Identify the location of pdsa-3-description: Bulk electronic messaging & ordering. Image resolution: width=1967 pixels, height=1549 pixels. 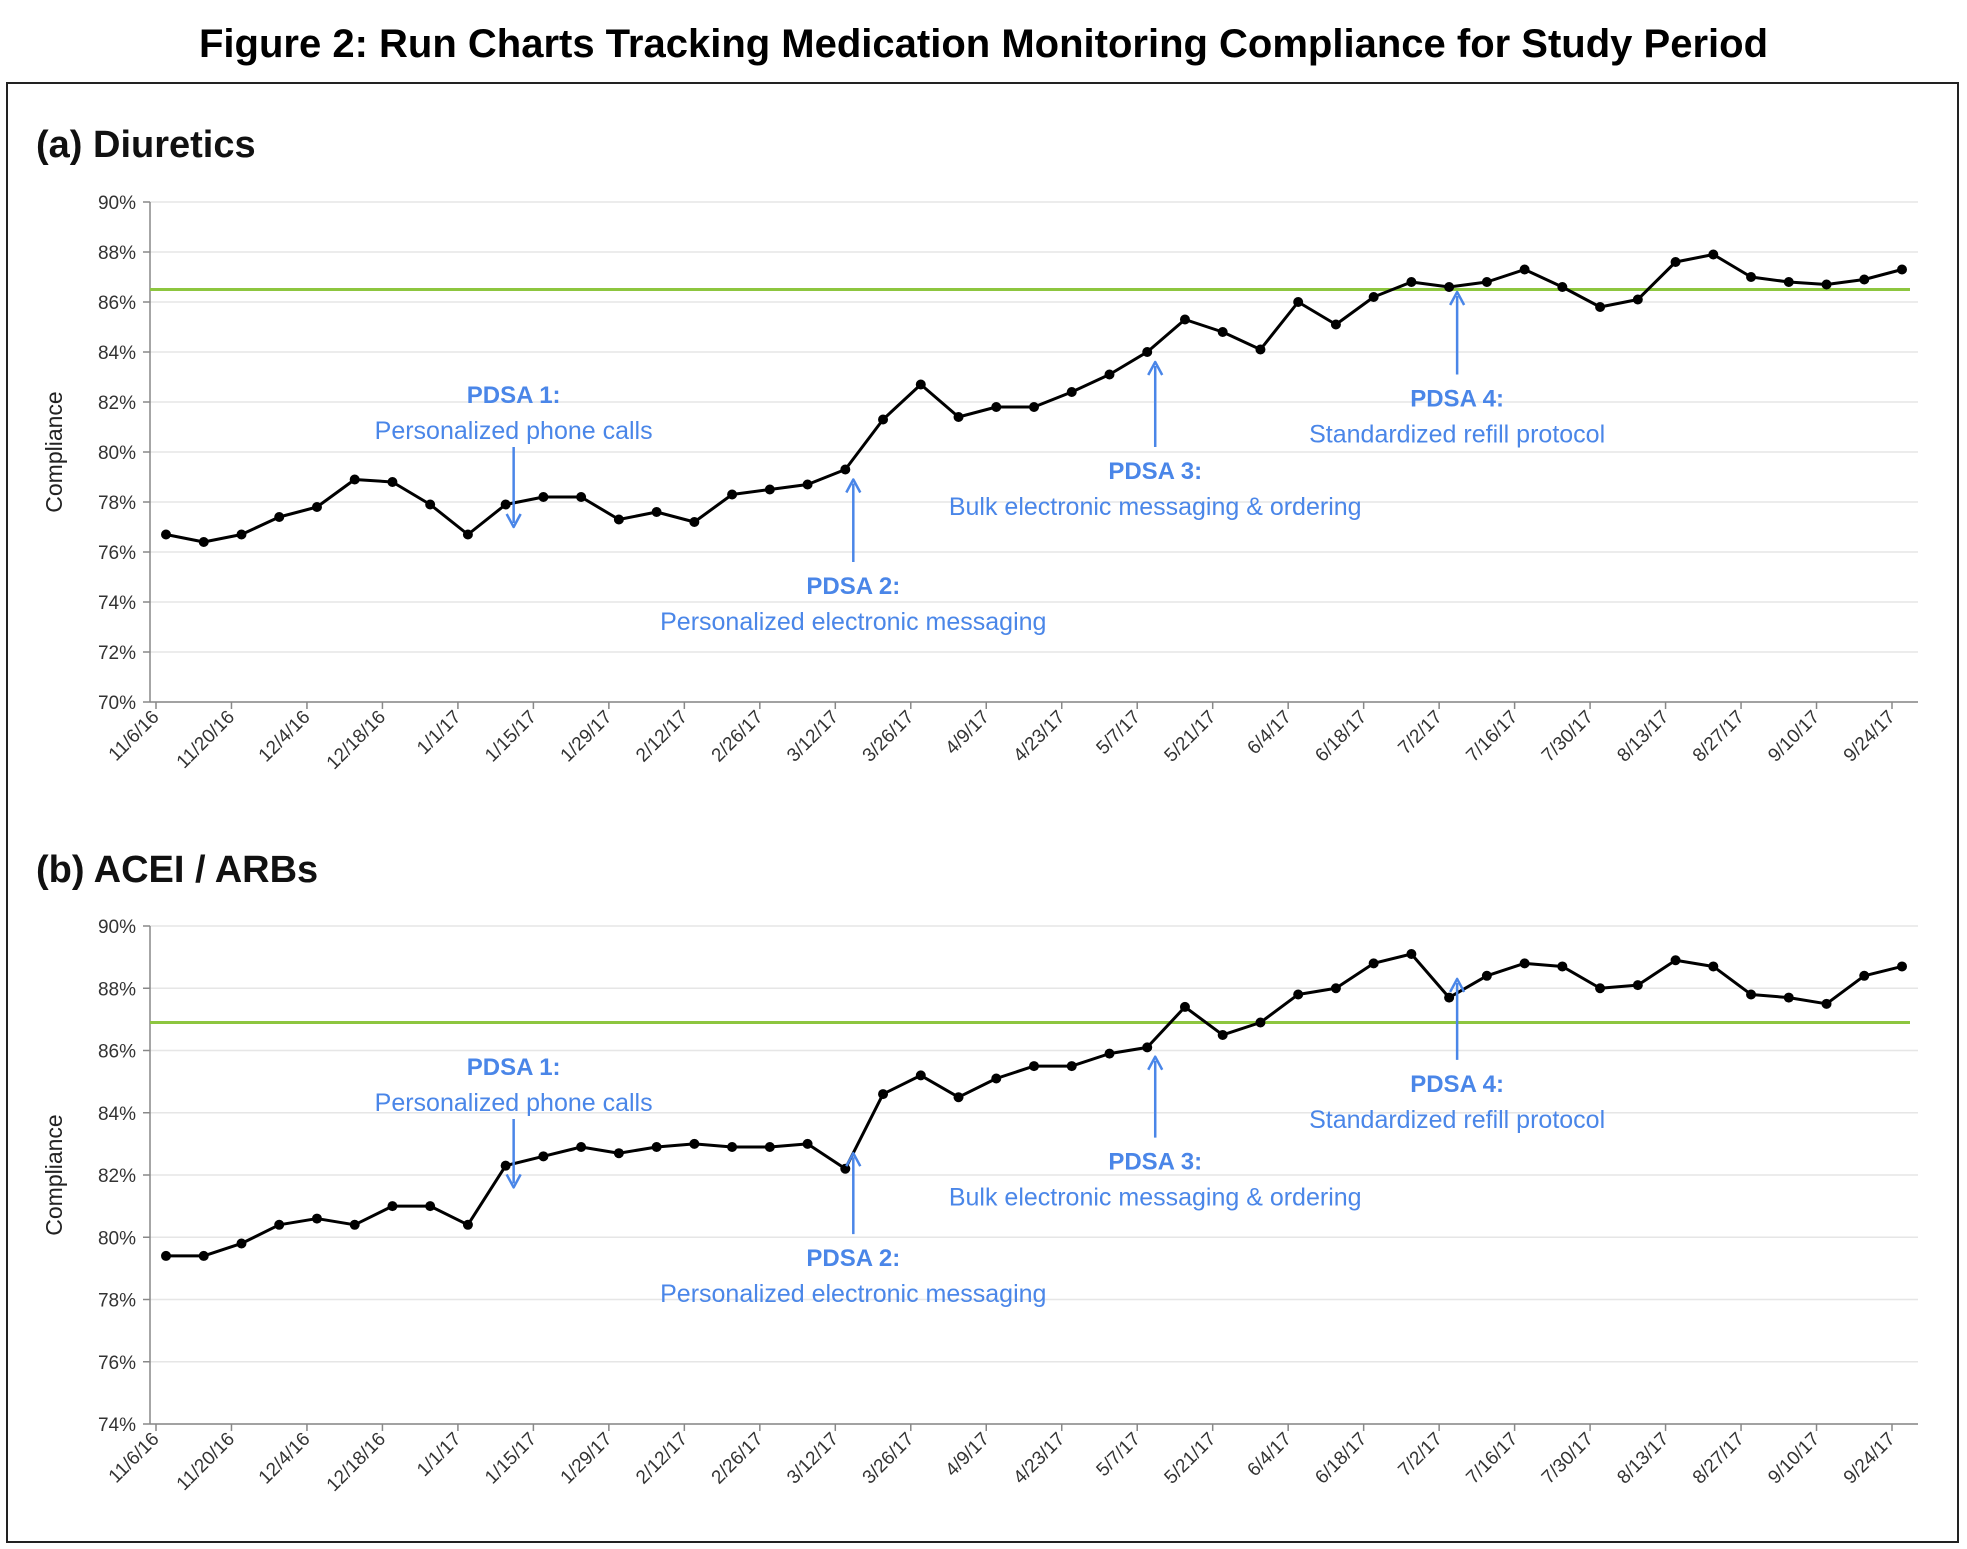
(1155, 1198).